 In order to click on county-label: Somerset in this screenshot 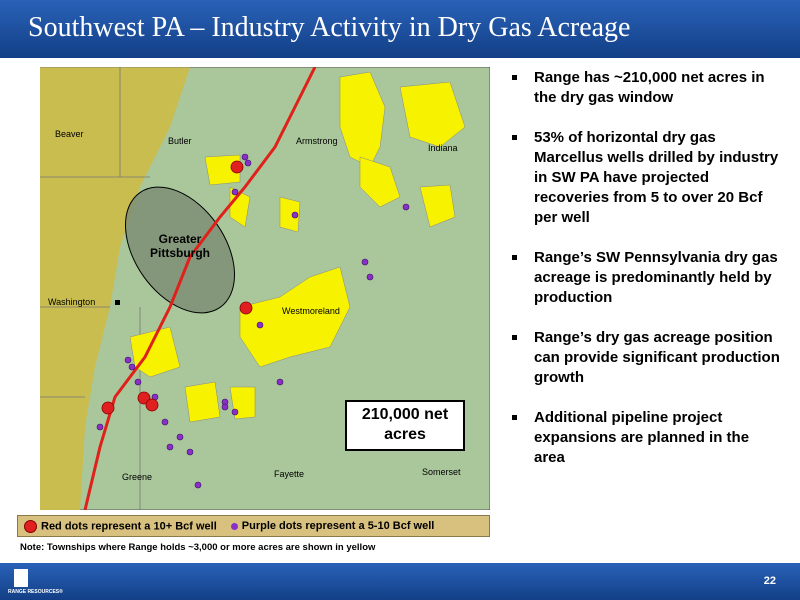, I will do `click(441, 472)`.